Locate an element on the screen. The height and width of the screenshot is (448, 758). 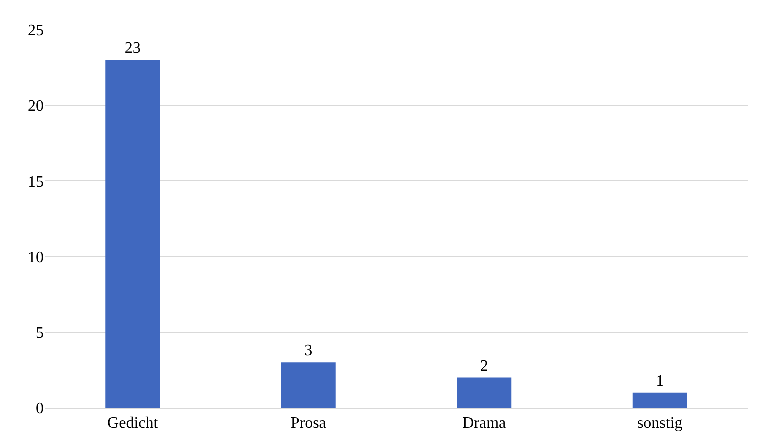
data-label: 2 is located at coordinates (484, 366).